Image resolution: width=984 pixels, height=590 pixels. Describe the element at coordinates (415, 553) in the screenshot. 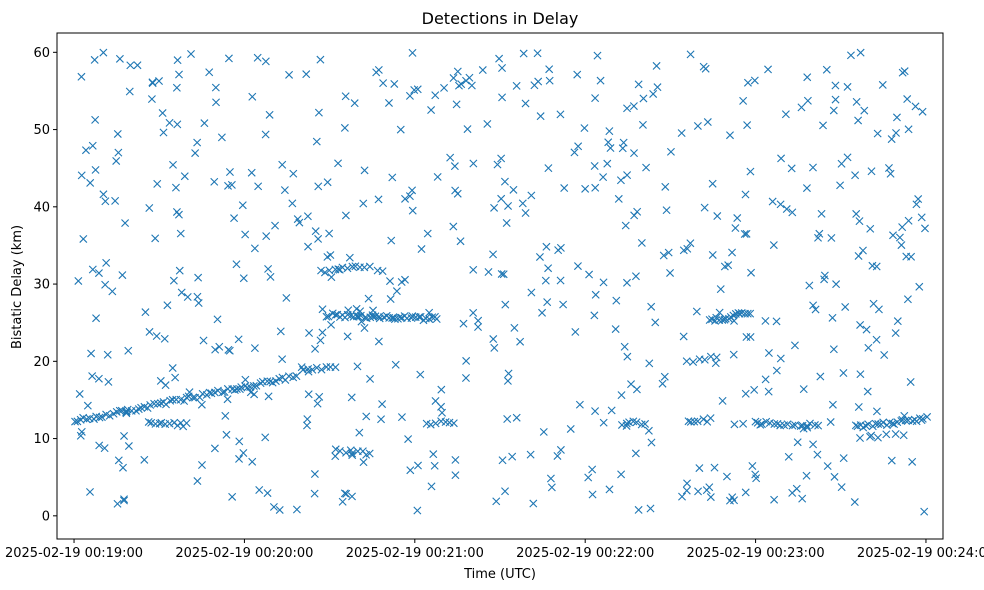

I see `x-tick-label: 2025-02-19 00:21:00` at that location.